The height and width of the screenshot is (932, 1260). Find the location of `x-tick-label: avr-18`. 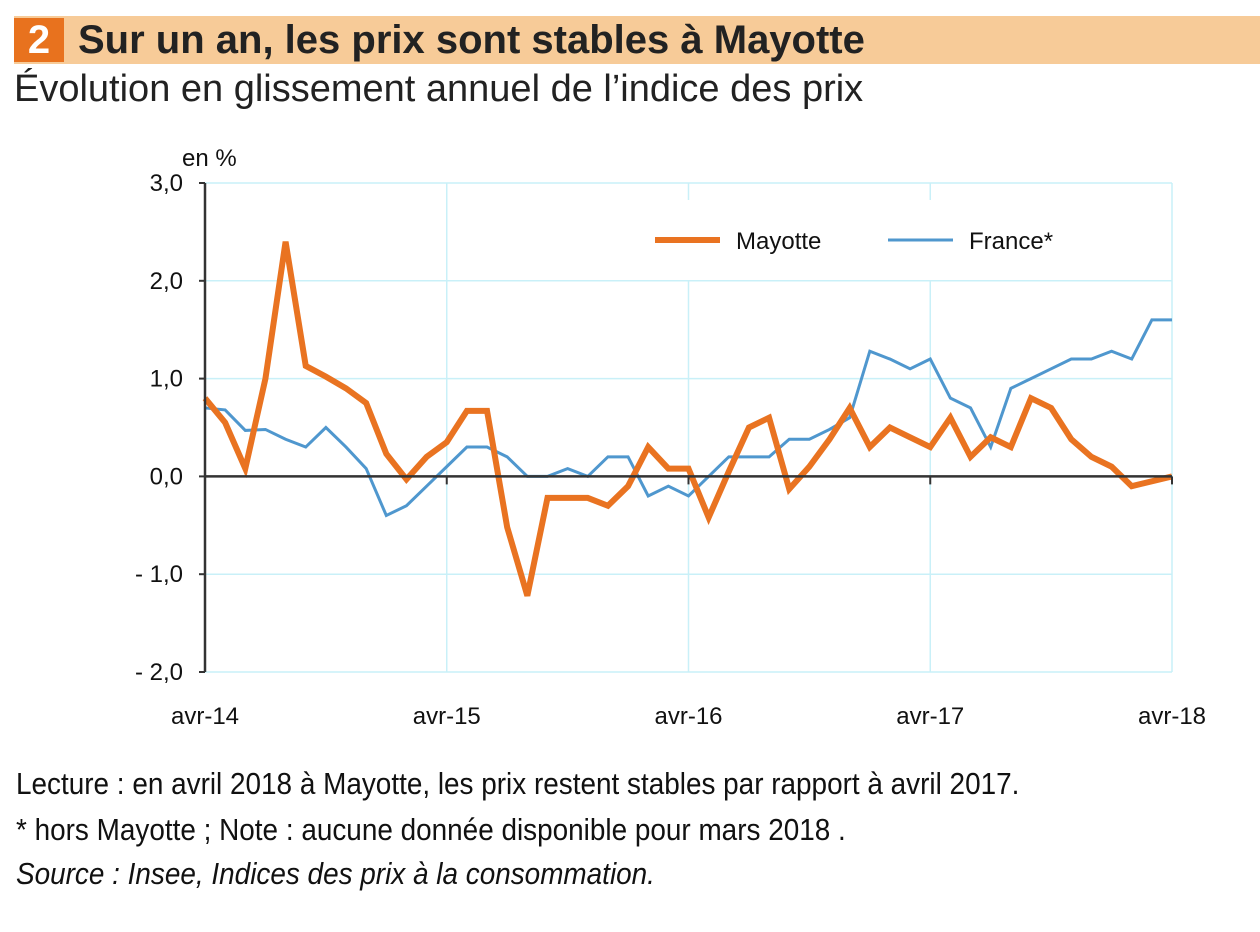

x-tick-label: avr-18 is located at coordinates (1172, 716).